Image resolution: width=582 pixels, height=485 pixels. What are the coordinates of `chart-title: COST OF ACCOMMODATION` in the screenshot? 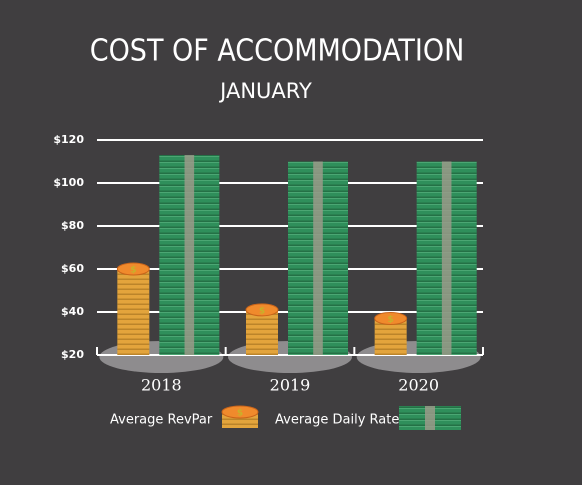 It's located at (277, 51).